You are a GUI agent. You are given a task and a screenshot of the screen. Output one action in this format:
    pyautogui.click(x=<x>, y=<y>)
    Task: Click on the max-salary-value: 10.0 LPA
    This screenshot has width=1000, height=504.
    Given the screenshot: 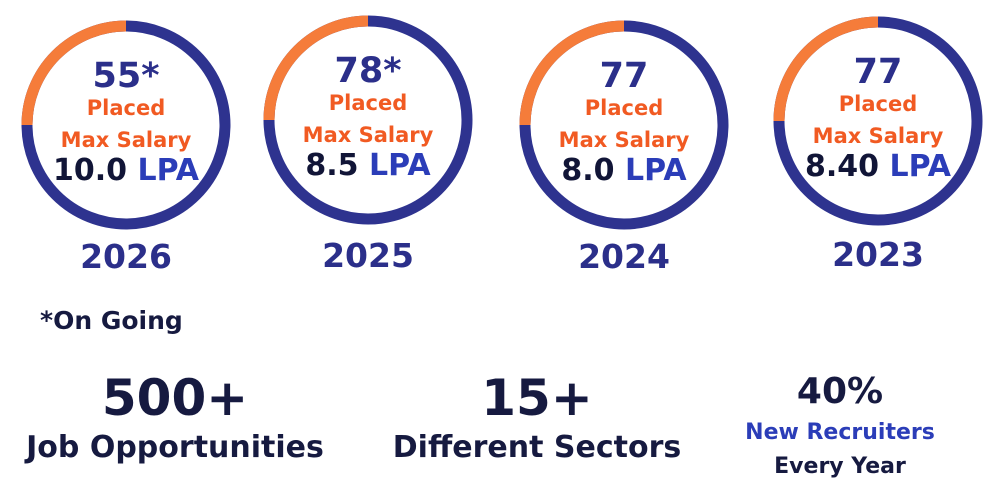 What is the action you would take?
    pyautogui.click(x=126, y=171)
    